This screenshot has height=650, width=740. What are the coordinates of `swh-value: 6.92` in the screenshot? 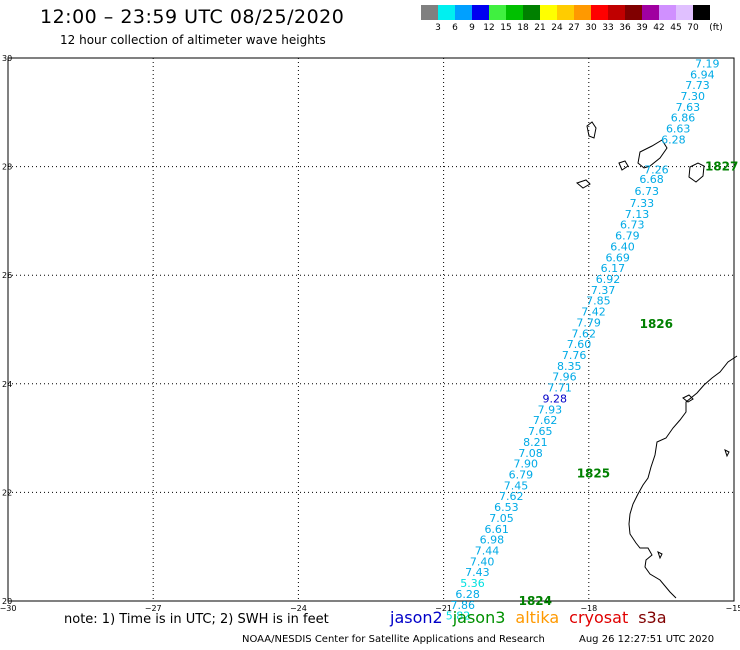 It's located at (608, 279).